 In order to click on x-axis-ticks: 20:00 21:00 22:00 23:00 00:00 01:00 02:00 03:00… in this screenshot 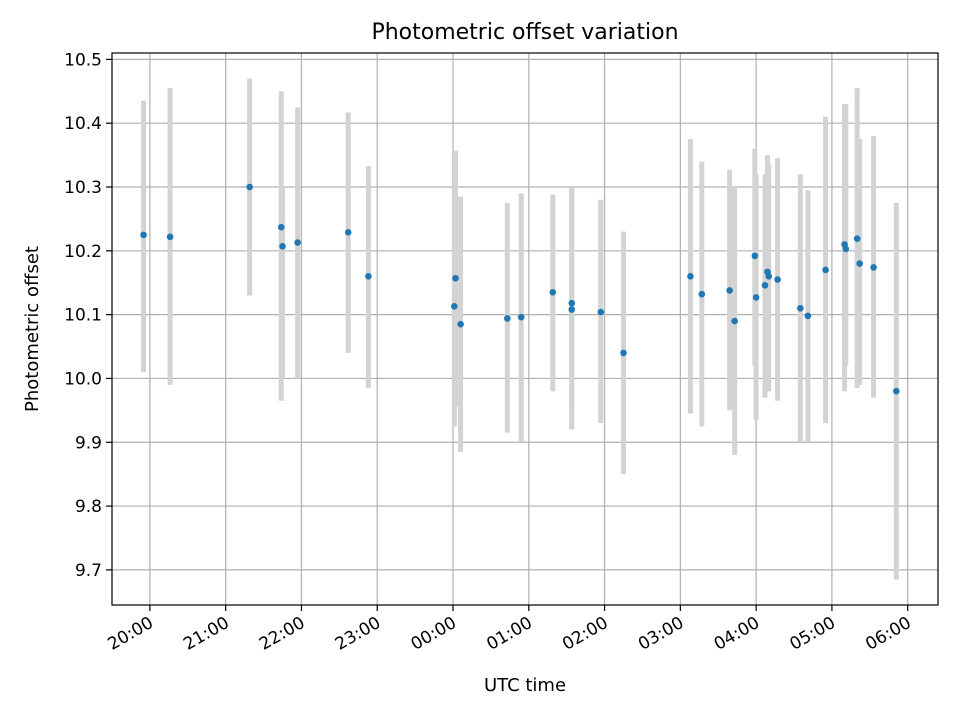, I will do `click(509, 630)`.